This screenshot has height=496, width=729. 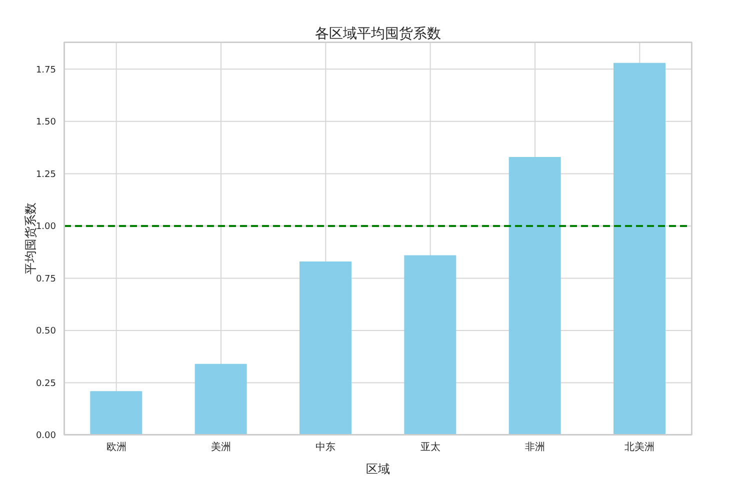 I want to click on y-axis-title: 平均囤货系数, so click(x=30, y=238).